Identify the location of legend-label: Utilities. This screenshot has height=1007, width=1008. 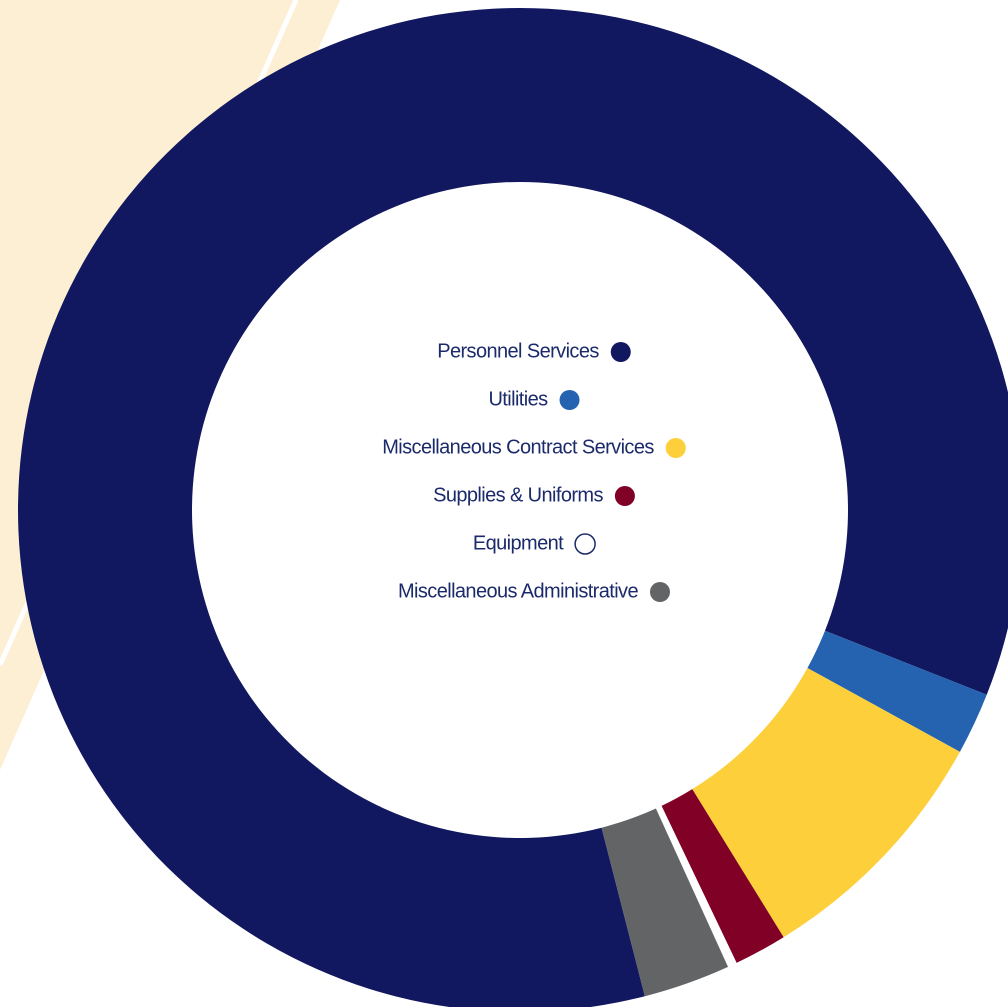
(518, 399).